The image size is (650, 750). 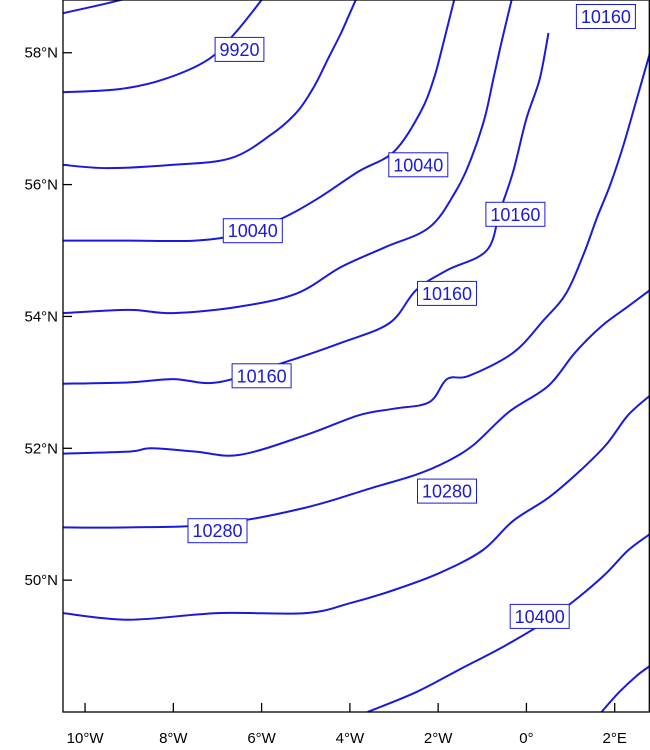 I want to click on contour-label-text: 9920, so click(x=239, y=50).